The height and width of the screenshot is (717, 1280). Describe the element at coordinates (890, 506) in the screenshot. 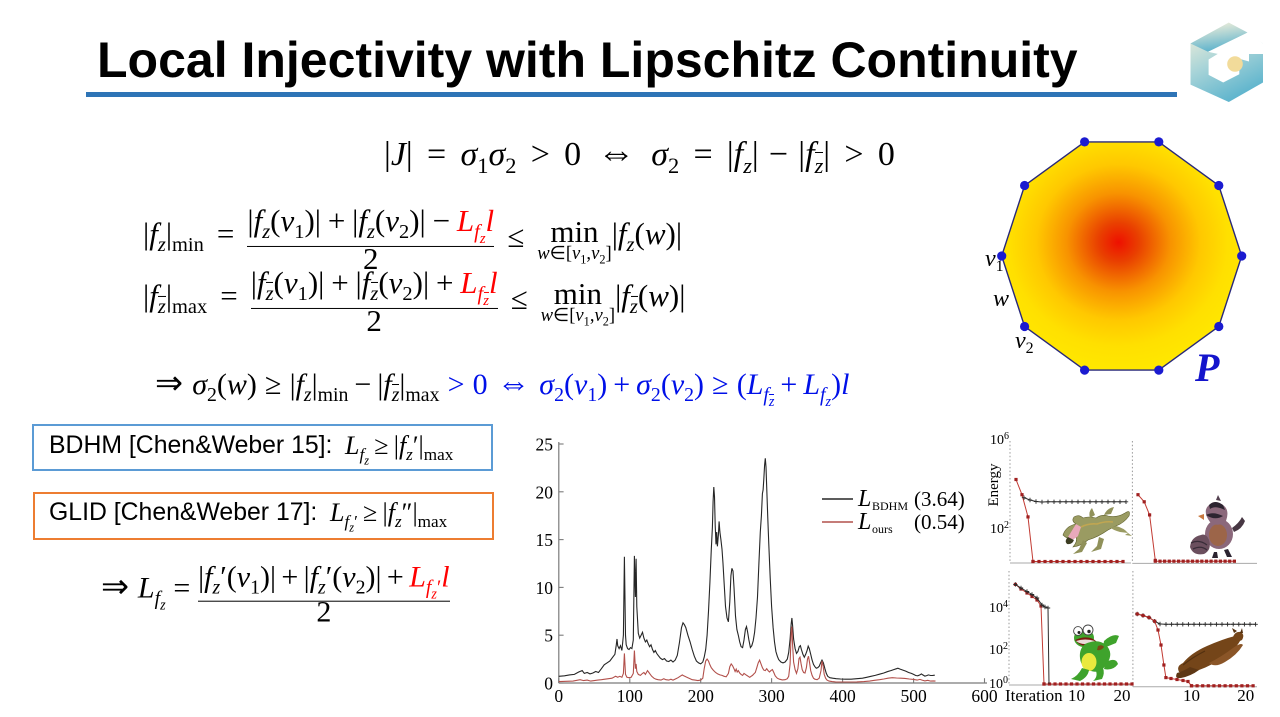

I see `svg-text: BDHM` at that location.